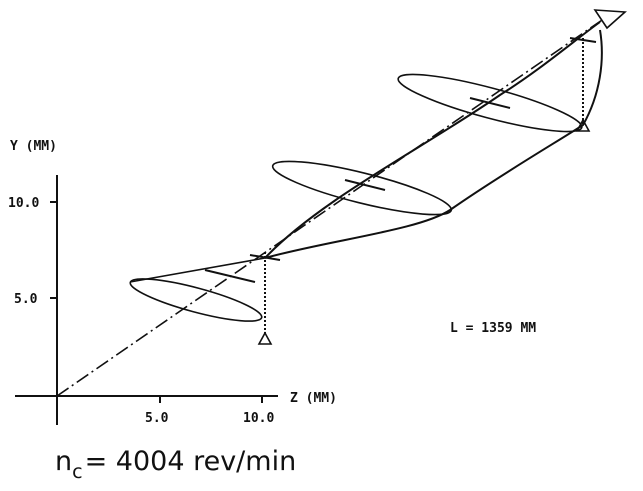 The height and width of the screenshot is (491, 643). Describe the element at coordinates (313, 398) in the screenshot. I see `z-axis-label: Z (MM)` at that location.